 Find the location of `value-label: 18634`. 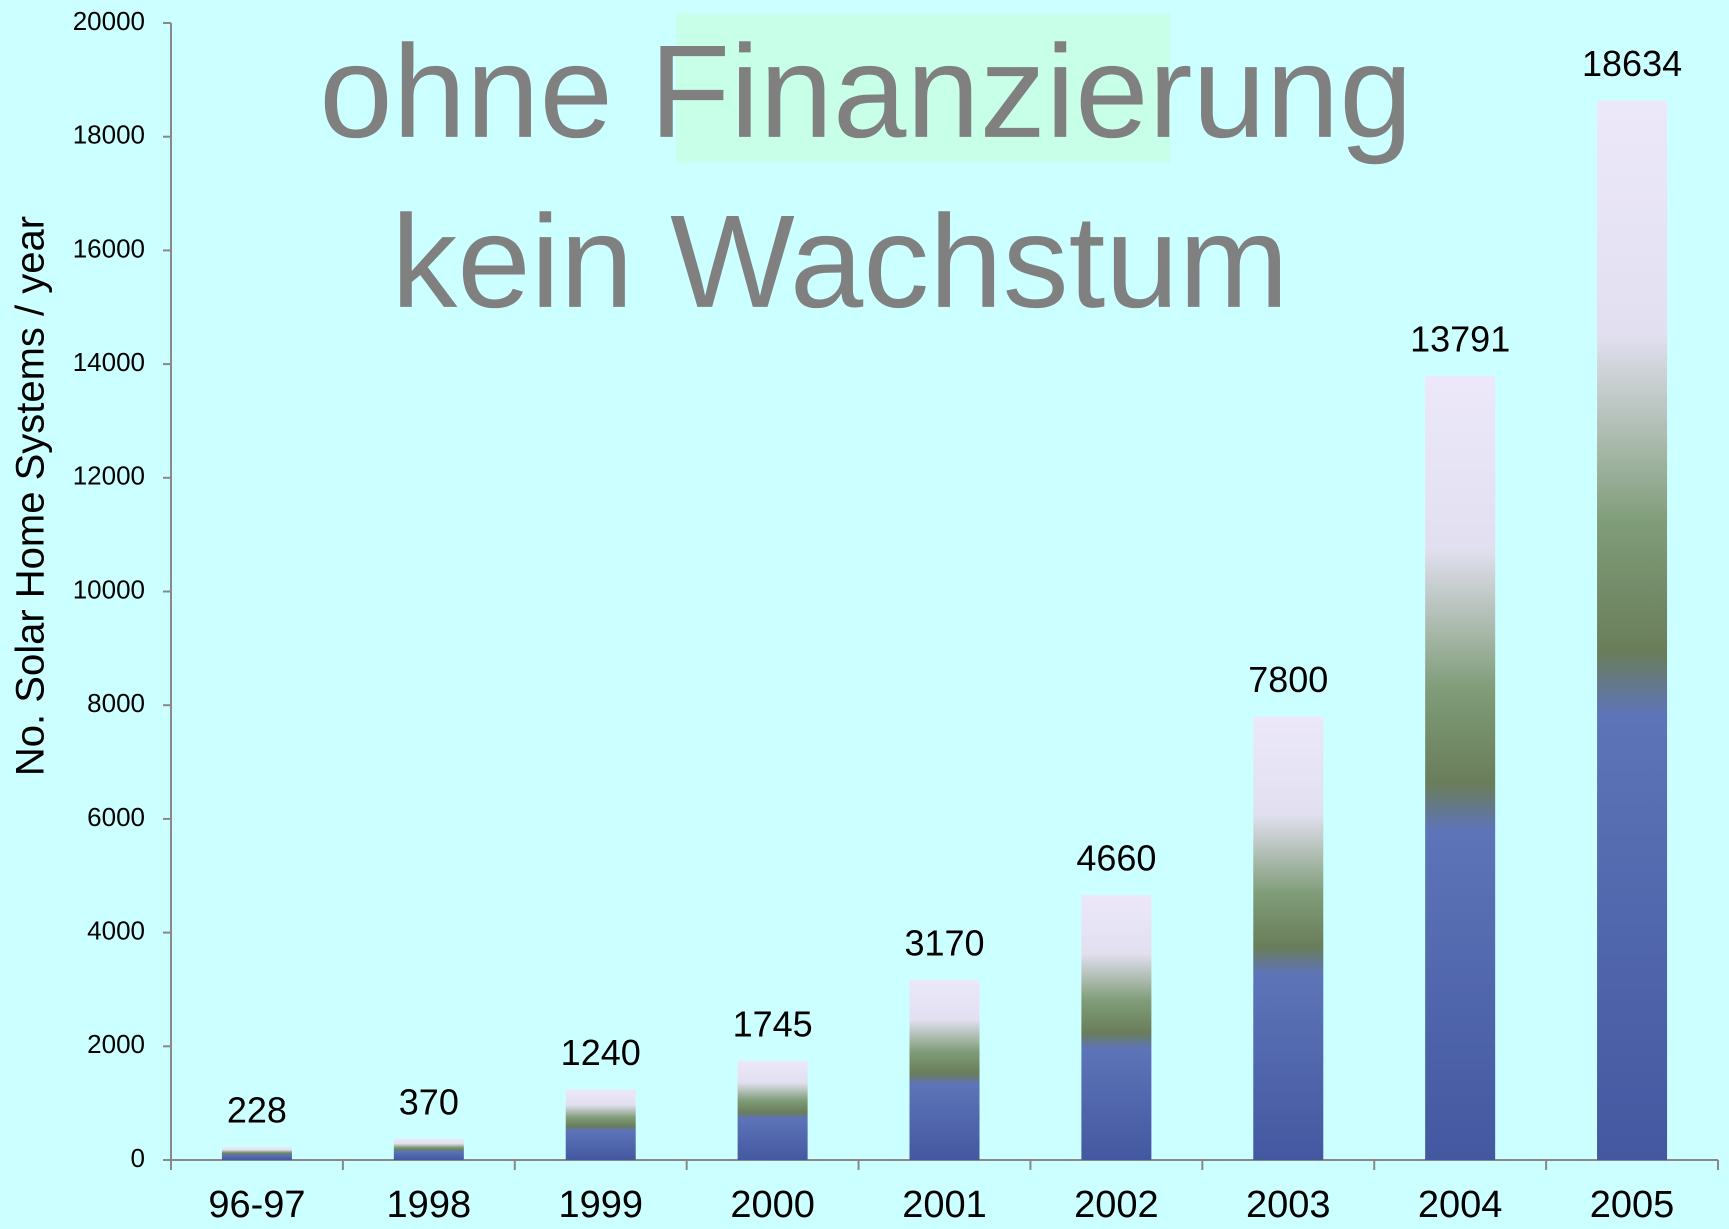

value-label: 18634 is located at coordinates (1632, 63).